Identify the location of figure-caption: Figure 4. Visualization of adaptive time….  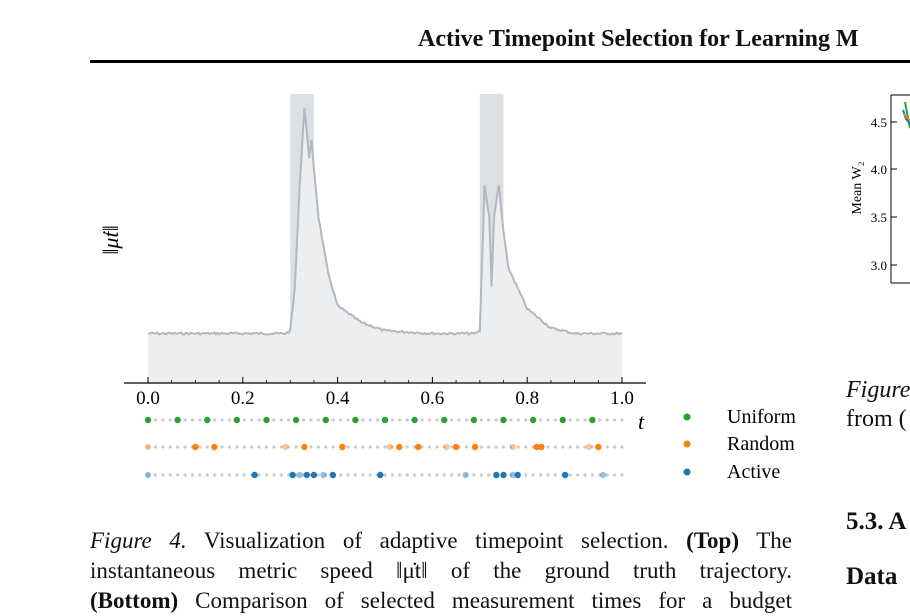
(441, 570).